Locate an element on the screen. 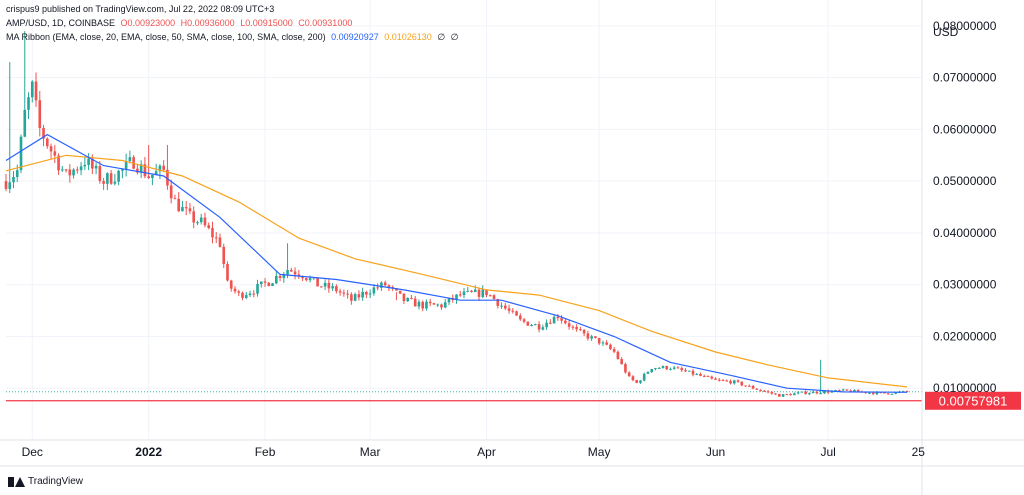 The height and width of the screenshot is (495, 1024). x-tick-label: Feb is located at coordinates (265, 452).